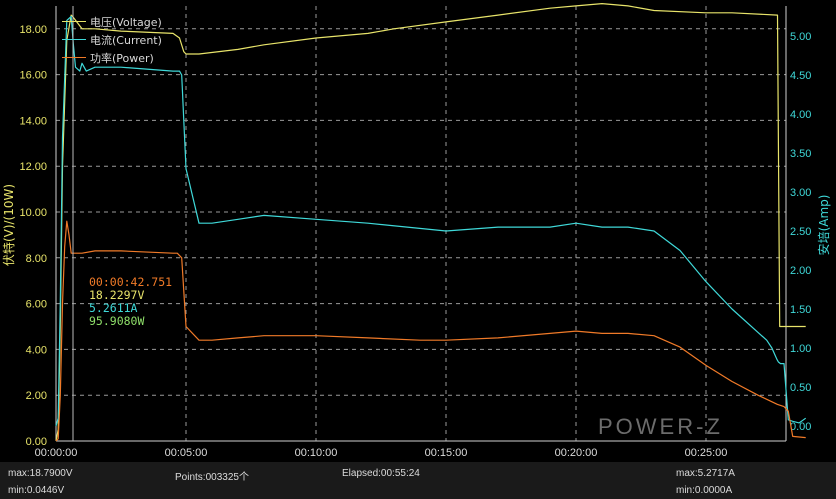  What do you see at coordinates (316, 453) in the screenshot?
I see `x-tick-label: 00:10:00` at bounding box center [316, 453].